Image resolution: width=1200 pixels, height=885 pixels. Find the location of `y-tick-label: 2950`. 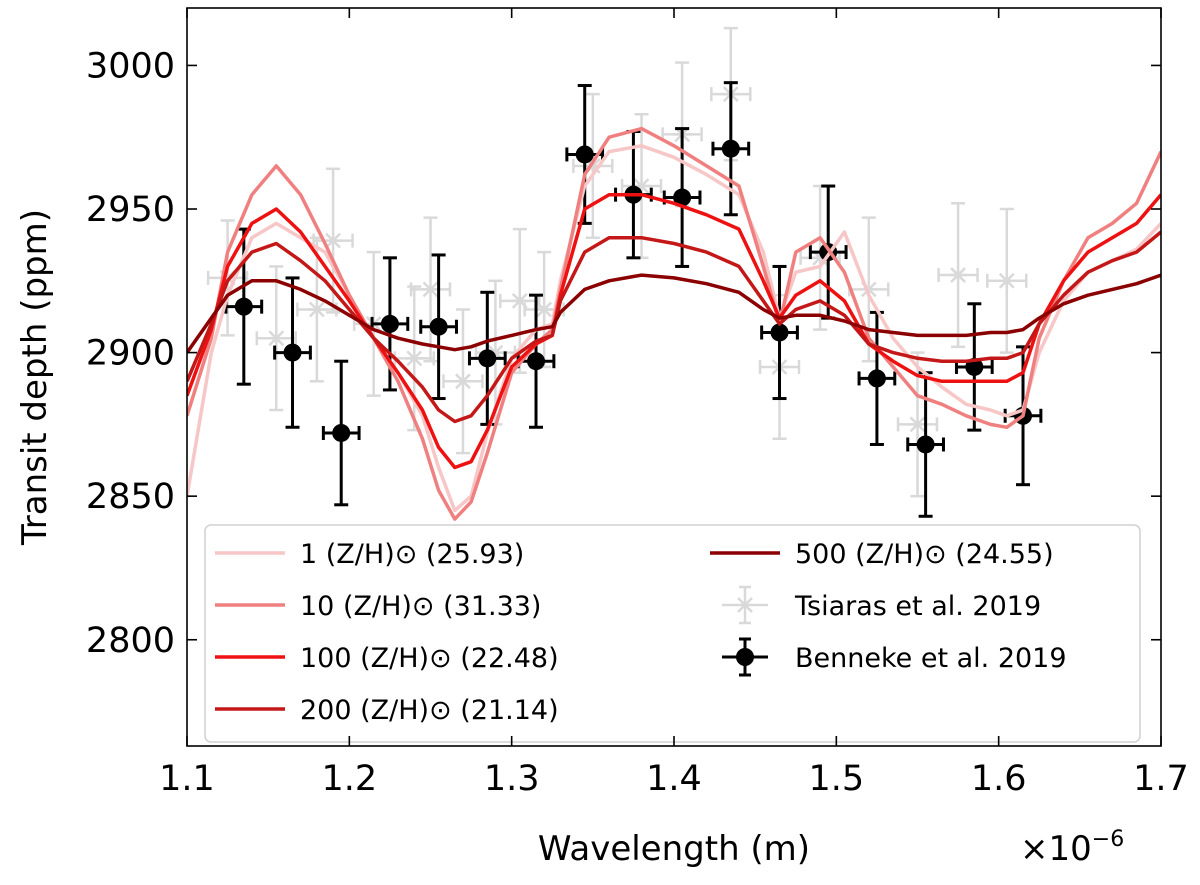

y-tick-label: 2950 is located at coordinates (130, 210).